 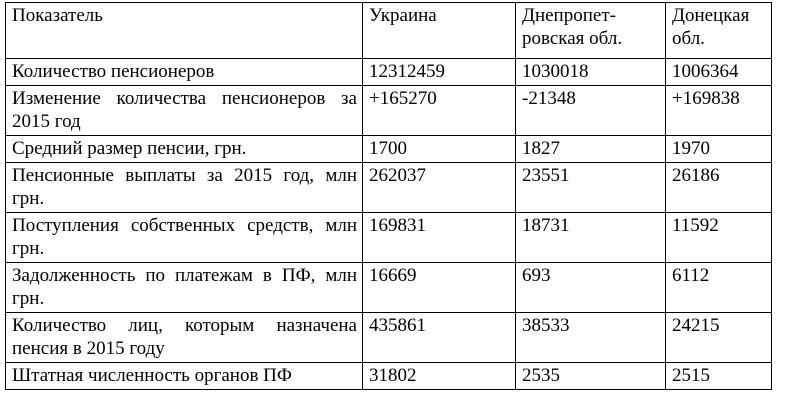 I want to click on cell-value: 693, so click(x=590, y=287).